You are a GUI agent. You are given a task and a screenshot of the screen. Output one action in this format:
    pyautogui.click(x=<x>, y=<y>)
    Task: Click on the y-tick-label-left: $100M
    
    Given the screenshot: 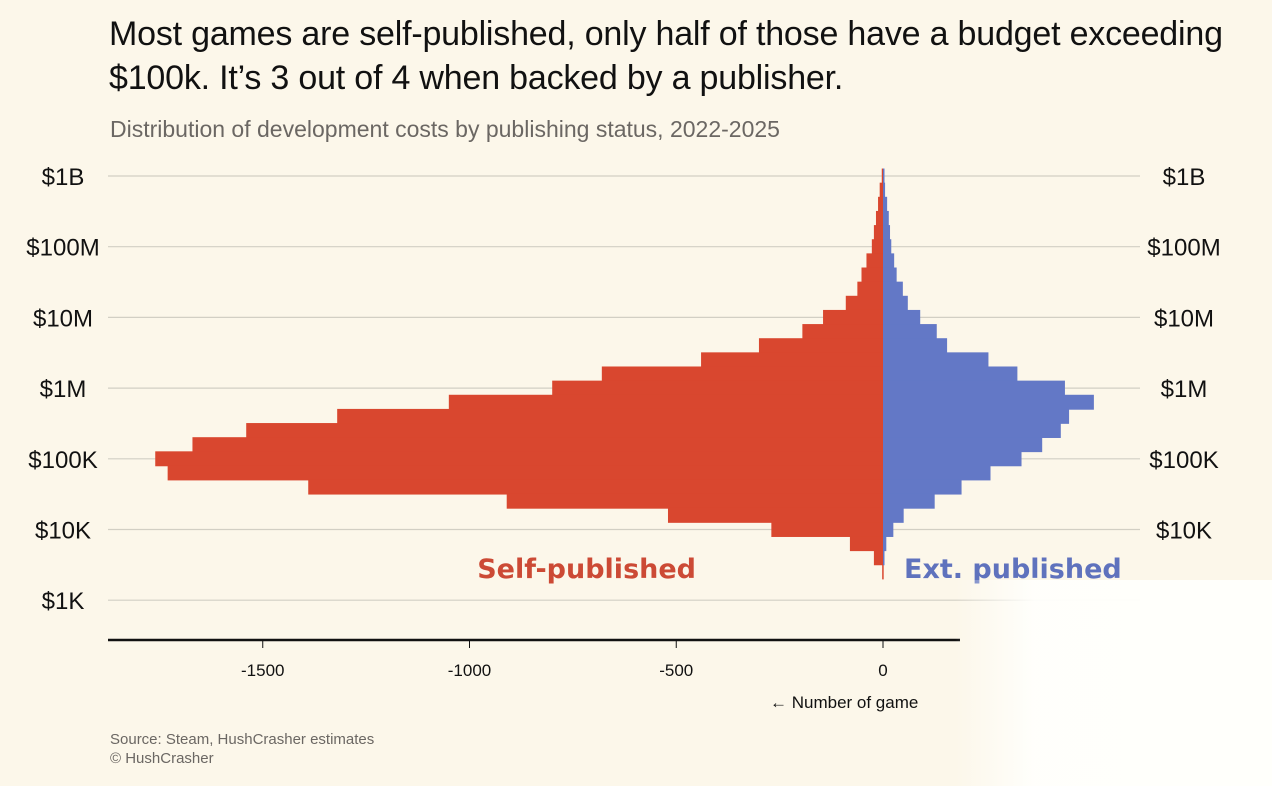 What is the action you would take?
    pyautogui.click(x=62, y=248)
    